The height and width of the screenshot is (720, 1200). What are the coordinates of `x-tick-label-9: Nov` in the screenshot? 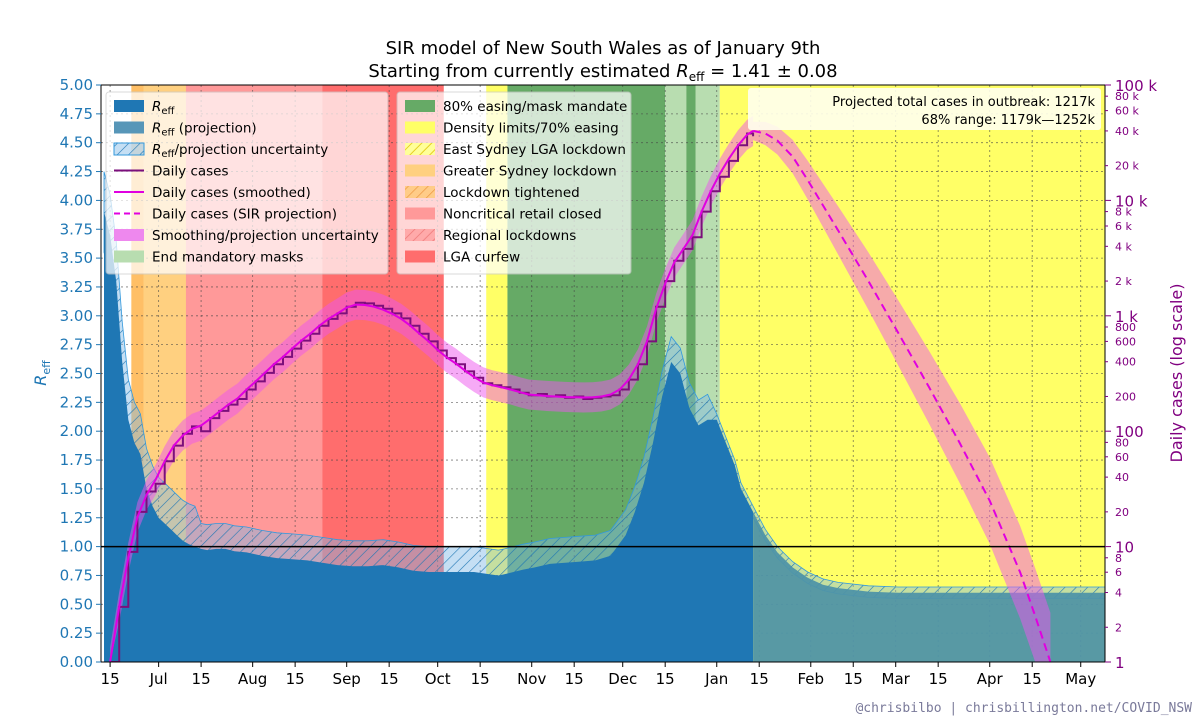 It's located at (531, 679).